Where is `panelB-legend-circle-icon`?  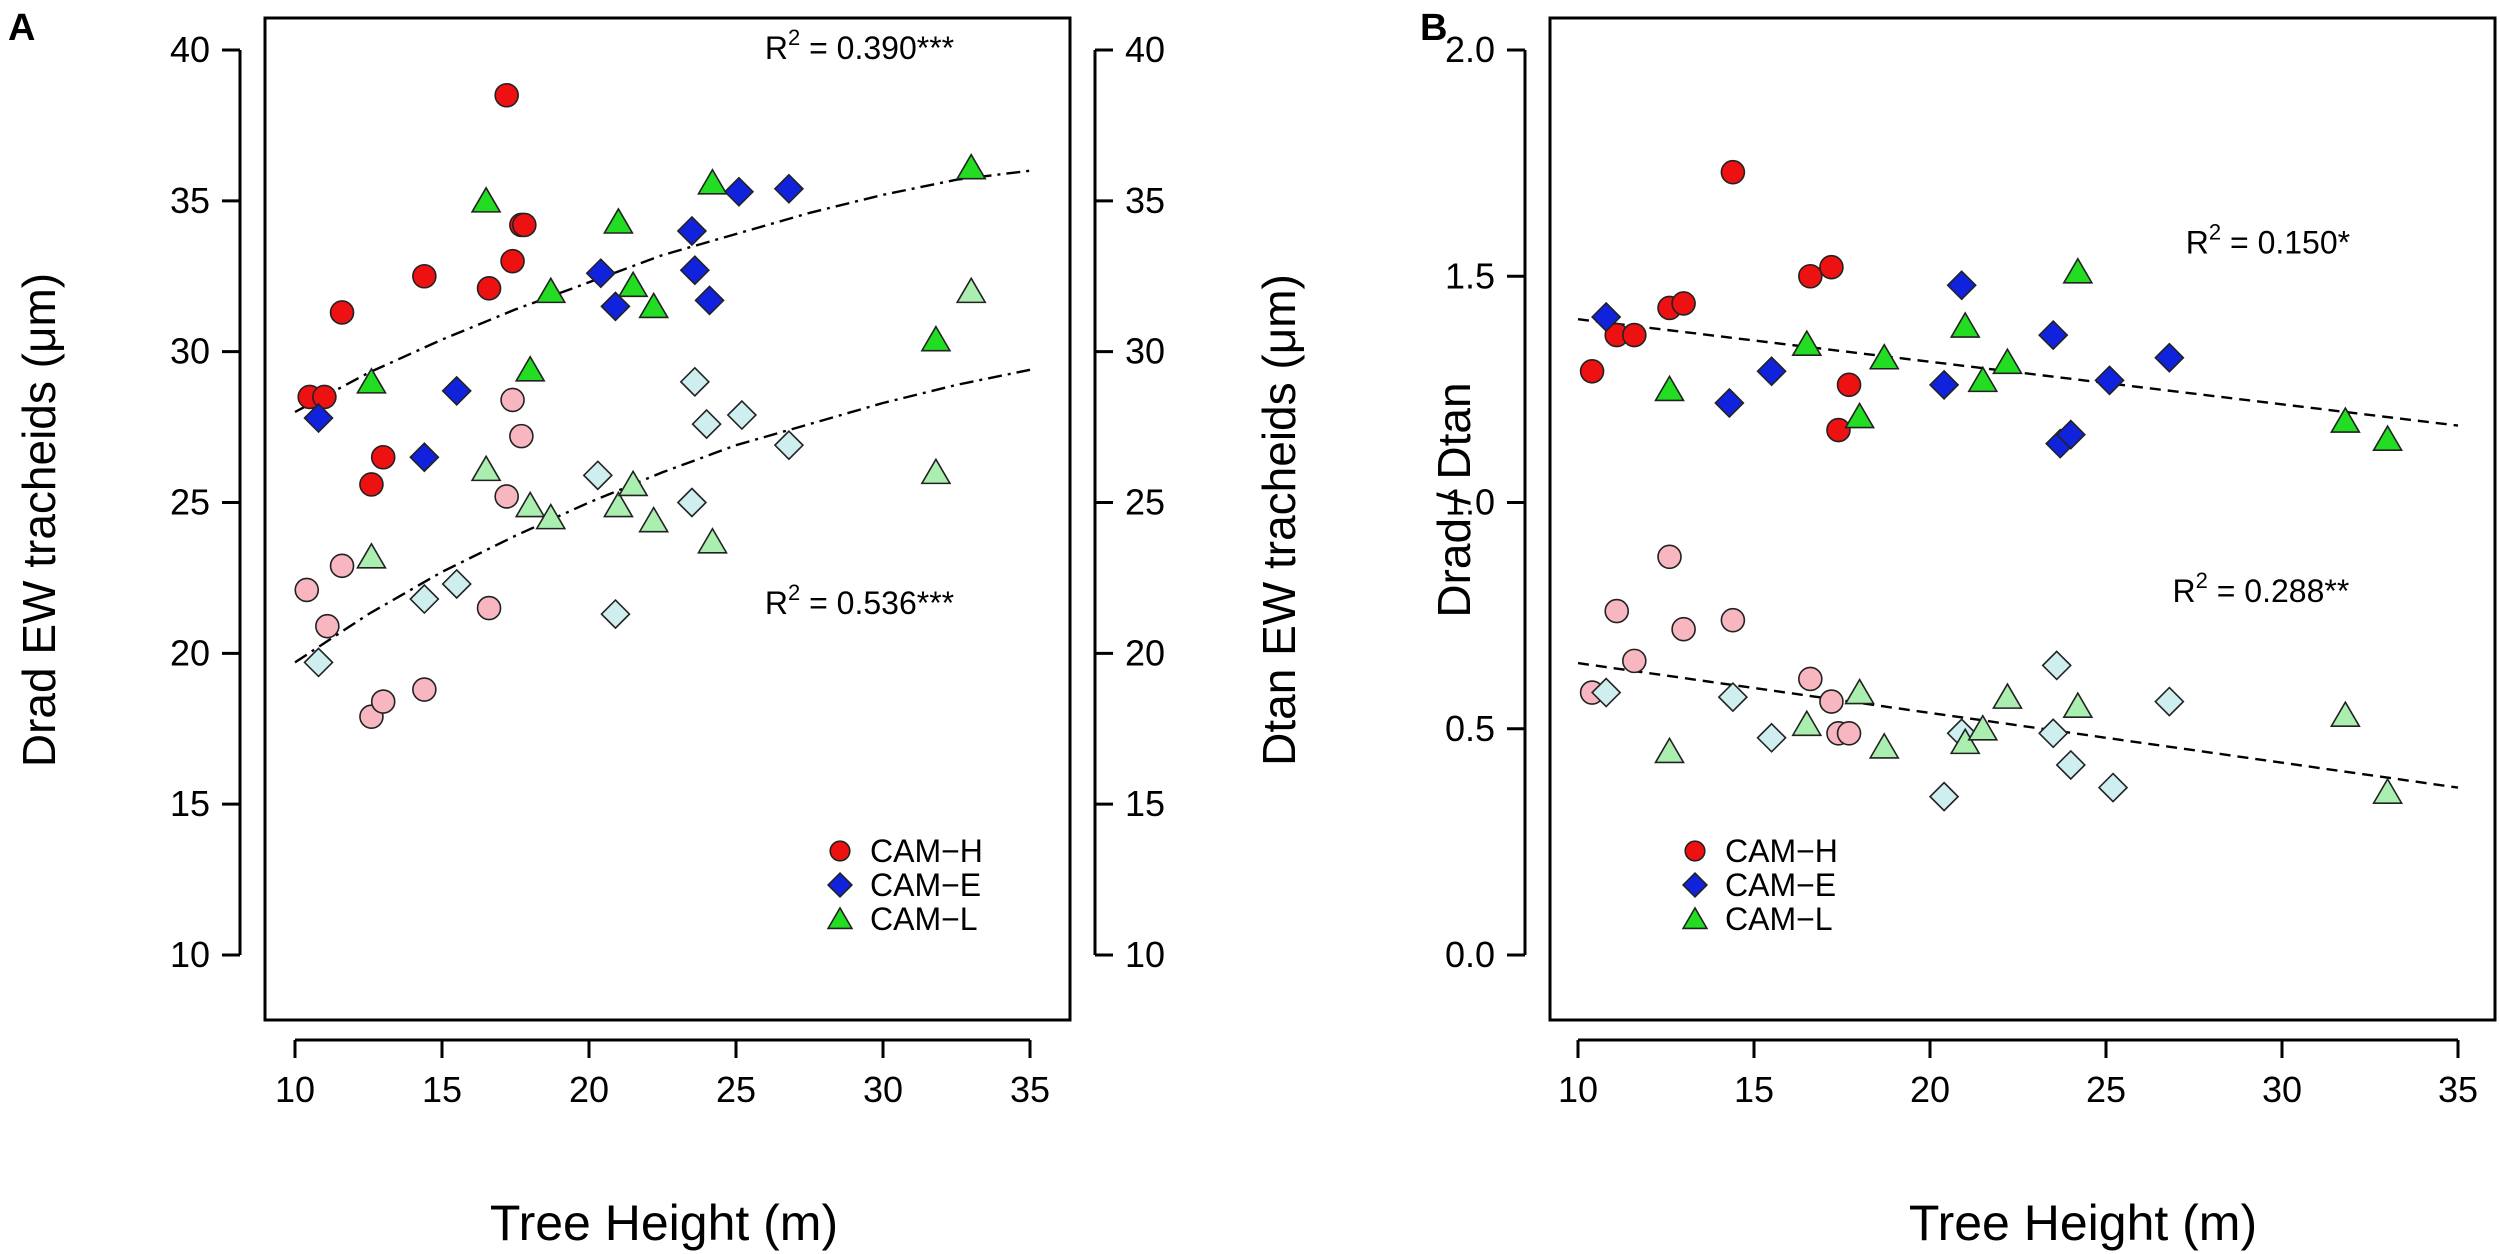
panelB-legend-circle-icon is located at coordinates (1695, 851).